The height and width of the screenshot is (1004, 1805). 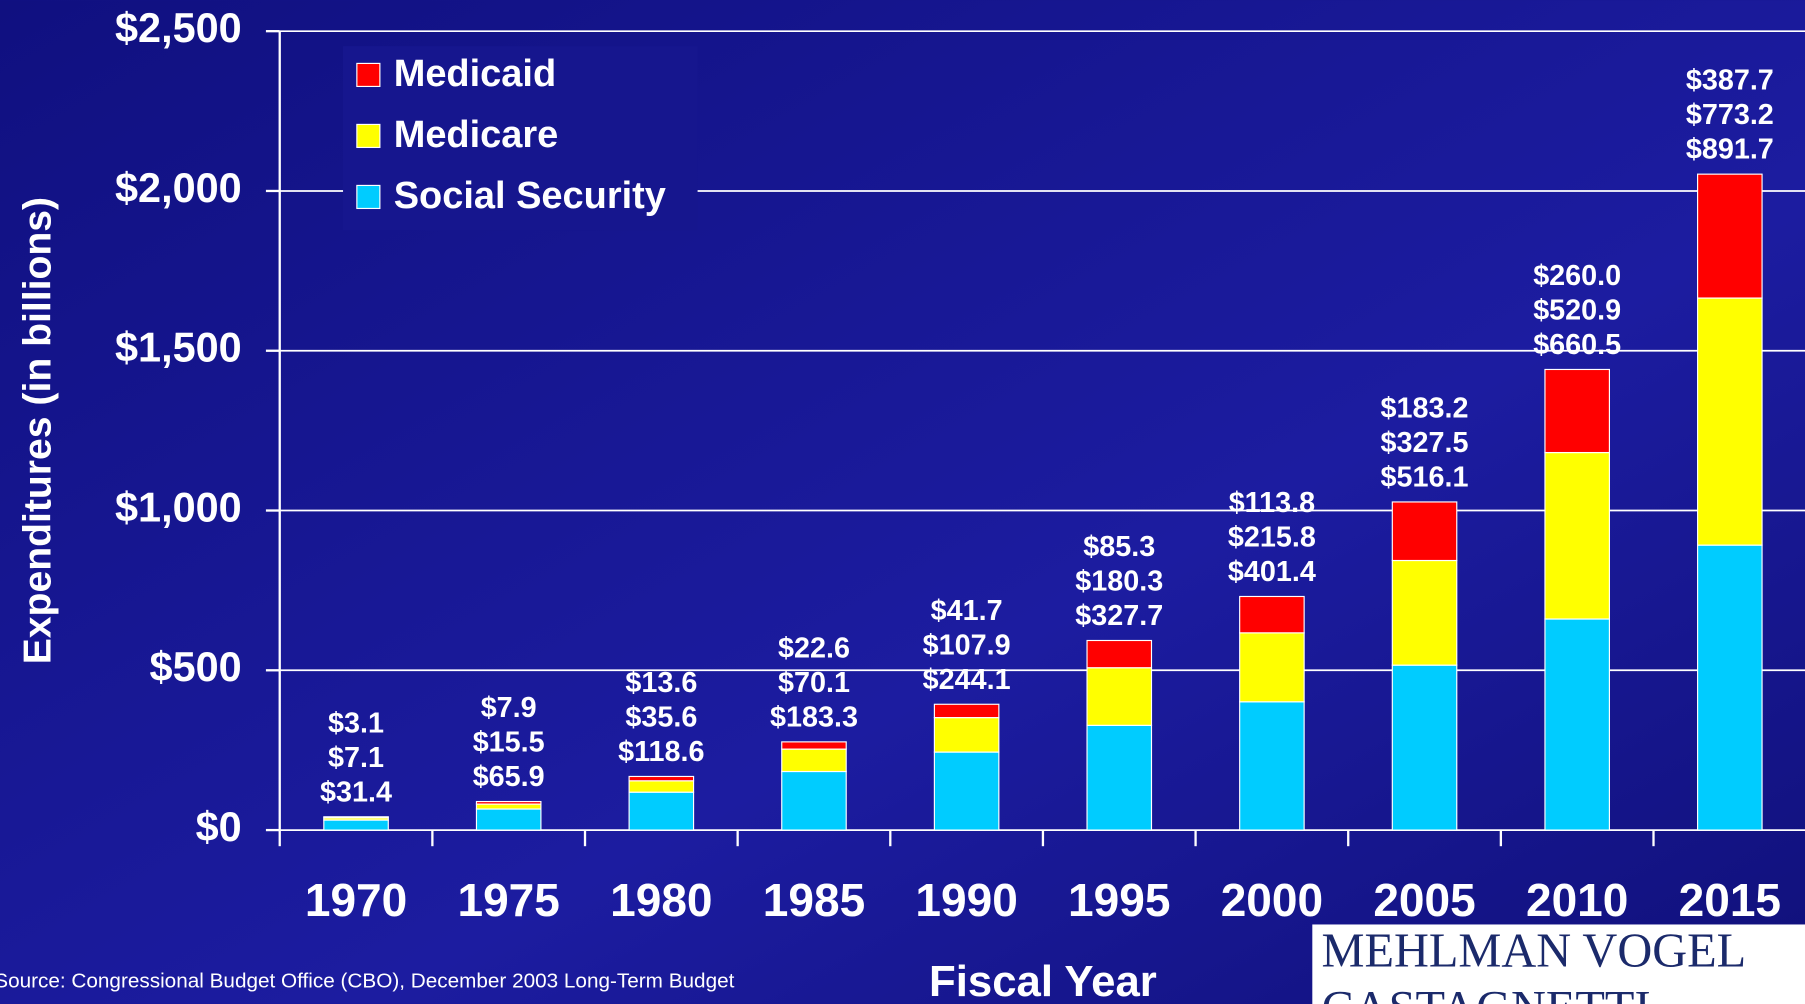 I want to click on x-tick-label: 1970, so click(x=356, y=900).